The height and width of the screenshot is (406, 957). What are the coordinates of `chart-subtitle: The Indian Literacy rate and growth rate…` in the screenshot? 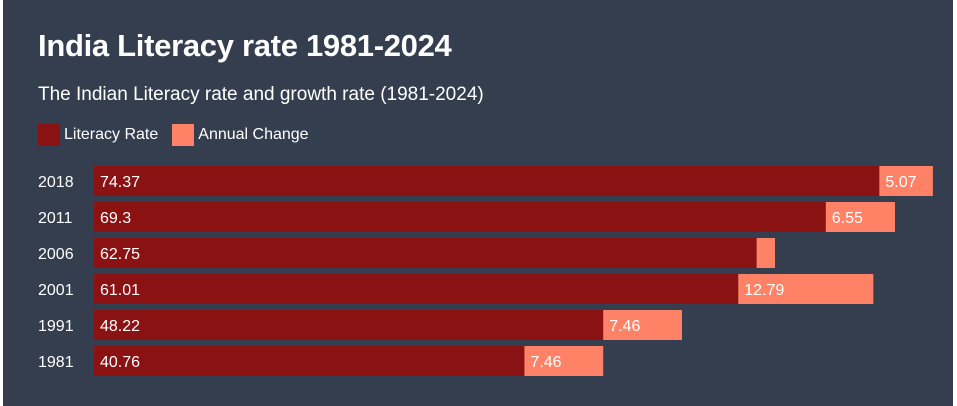 It's located at (261, 94).